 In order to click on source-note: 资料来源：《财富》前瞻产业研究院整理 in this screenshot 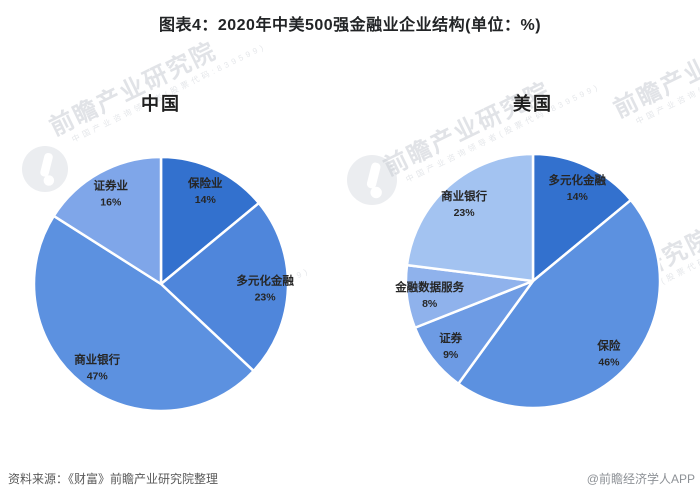, I will do `click(113, 479)`.